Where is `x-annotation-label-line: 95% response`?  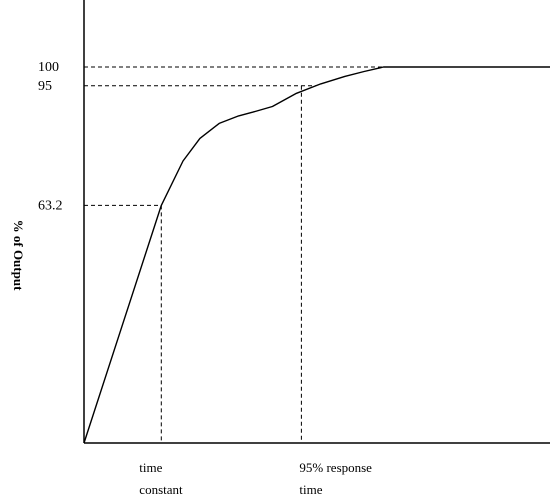 x-annotation-label-line: 95% response is located at coordinates (335, 467).